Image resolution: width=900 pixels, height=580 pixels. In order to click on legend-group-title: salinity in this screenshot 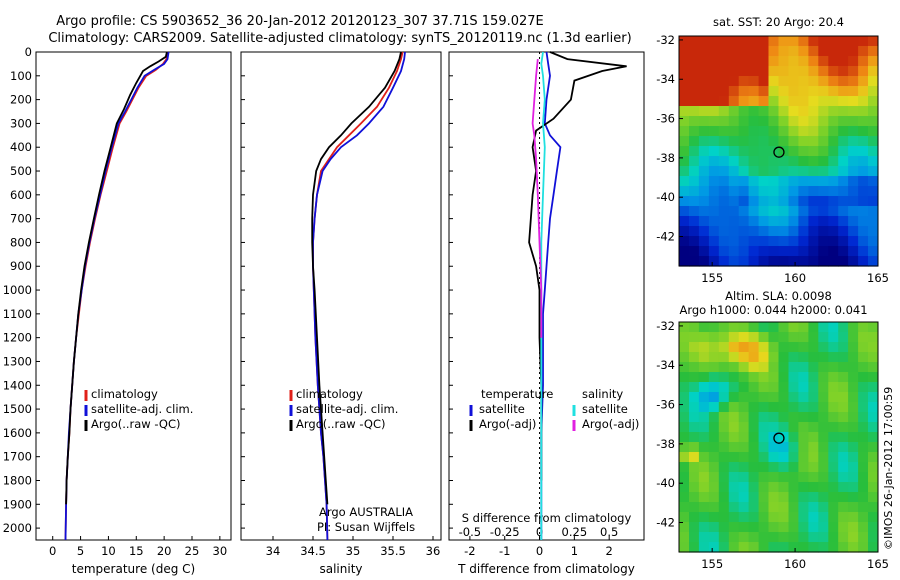, I will do `click(602, 394)`.